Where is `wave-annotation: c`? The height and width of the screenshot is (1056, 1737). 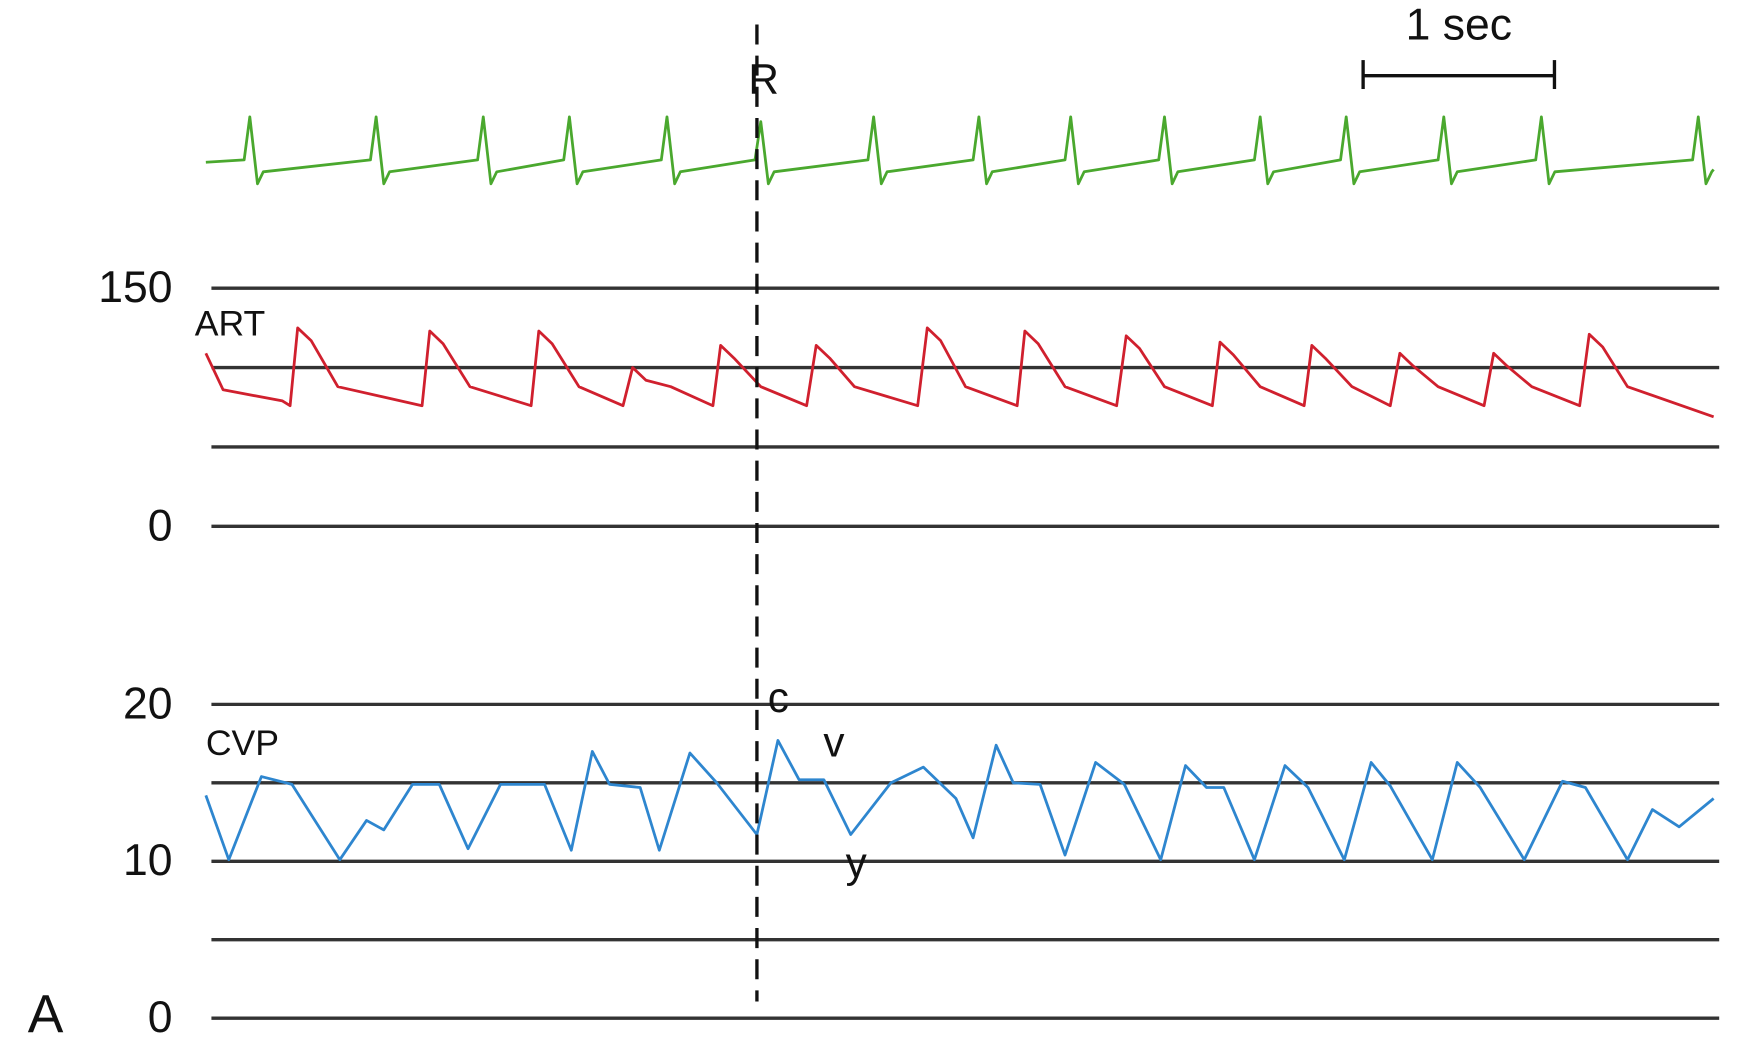 wave-annotation: c is located at coordinates (778, 697).